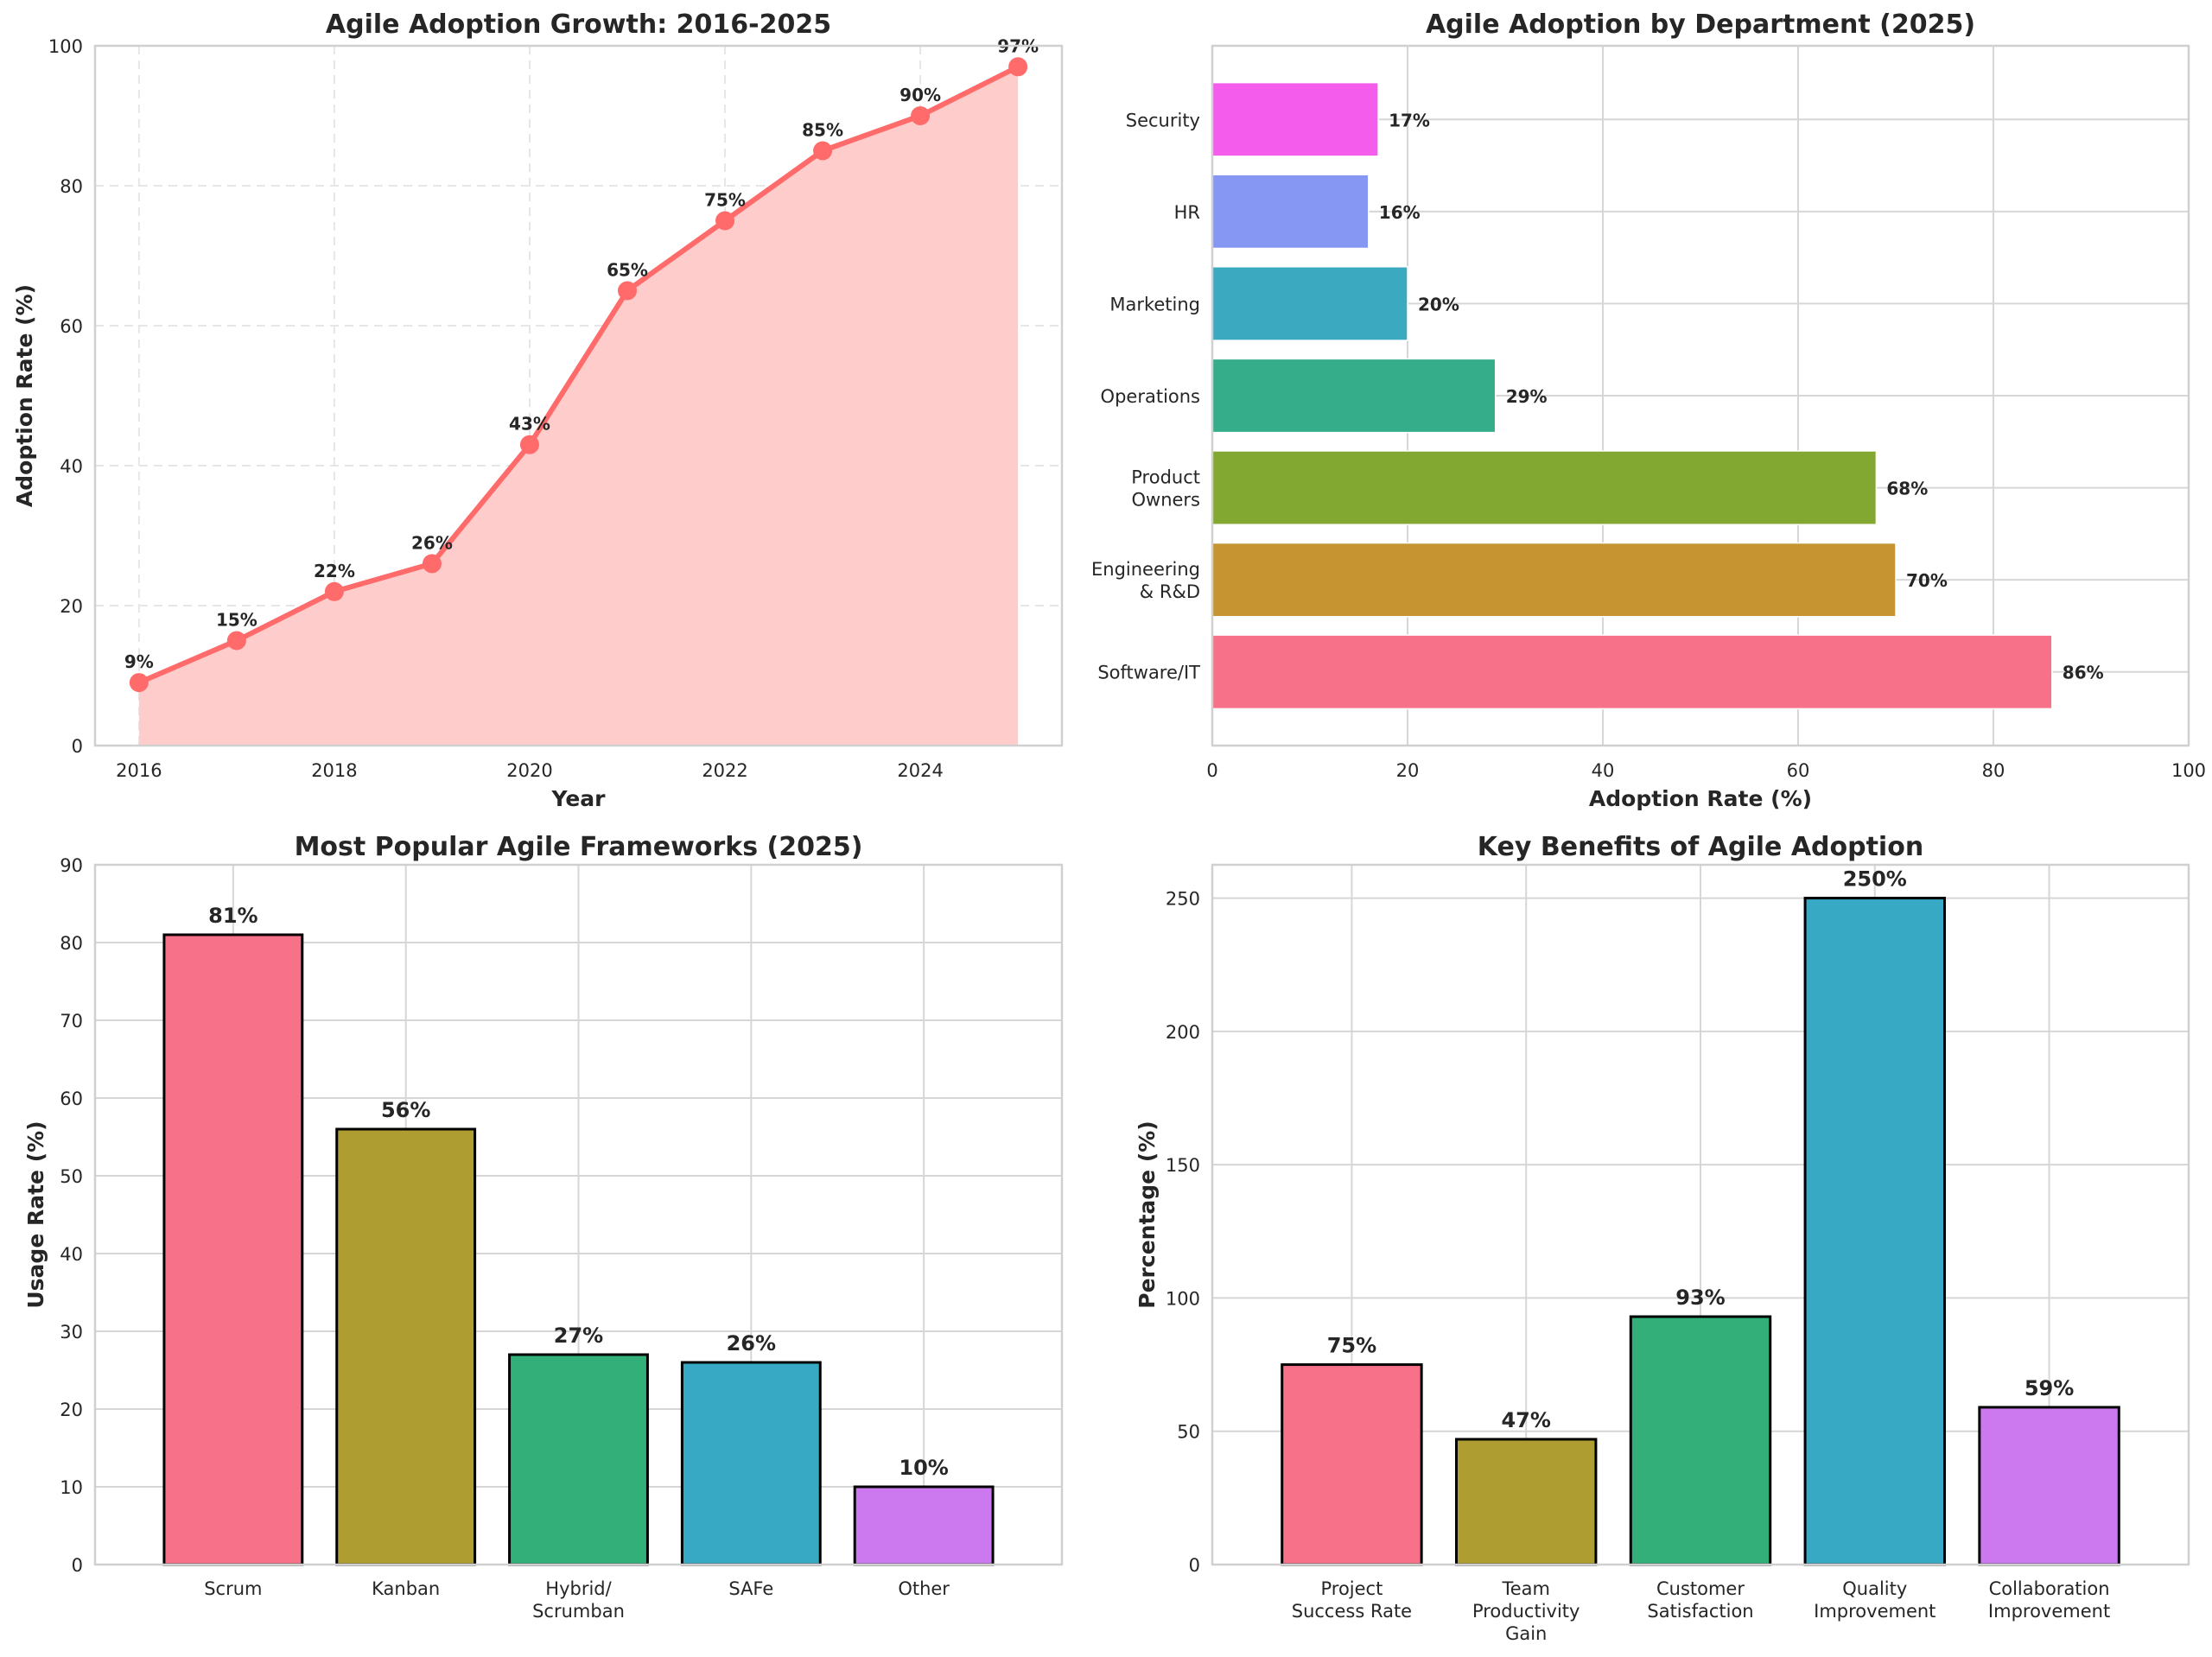 This screenshot has height=1657, width=2212. I want to click on department-y-tick-label: Engineering & R&D, so click(1145, 580).